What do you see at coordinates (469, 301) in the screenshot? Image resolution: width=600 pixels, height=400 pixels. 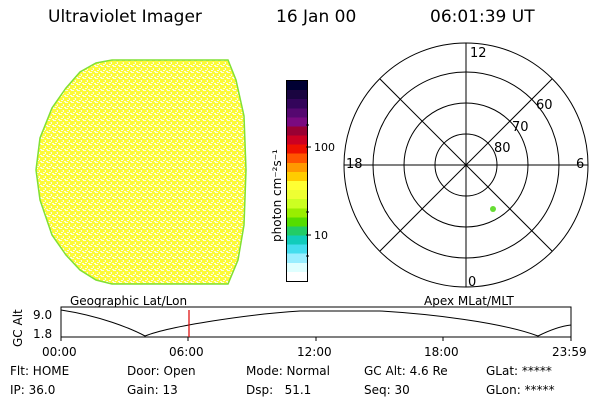 I see `apex-label: Apex MLat/MLT` at bounding box center [469, 301].